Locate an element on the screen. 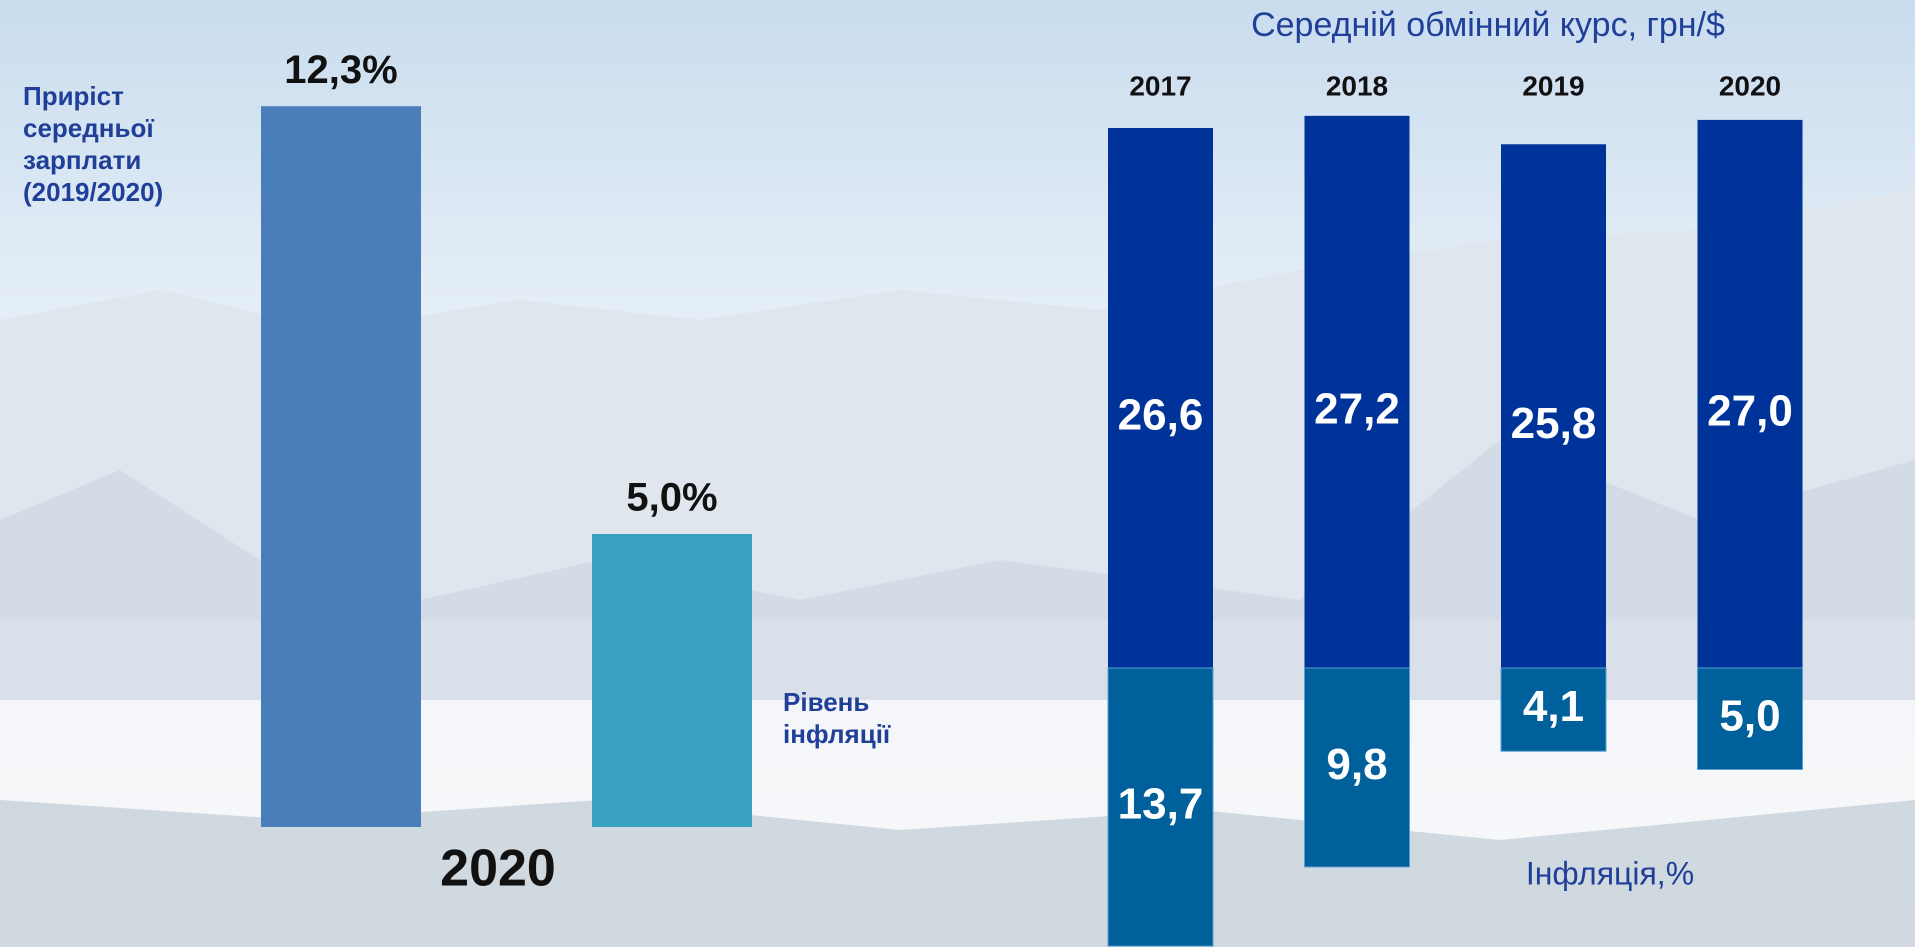 Image resolution: width=1915 pixels, height=947 pixels. value-label: 27,0 is located at coordinates (1750, 411).